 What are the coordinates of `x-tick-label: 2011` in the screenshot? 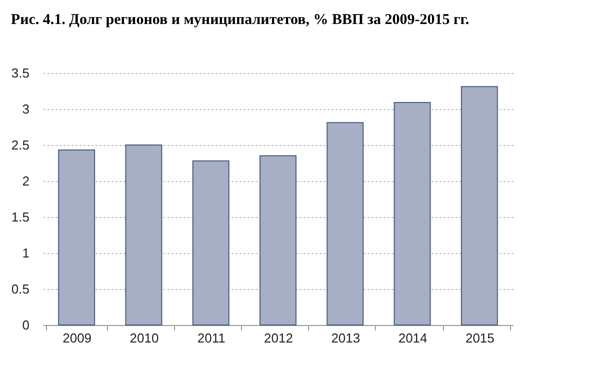 It's located at (211, 338).